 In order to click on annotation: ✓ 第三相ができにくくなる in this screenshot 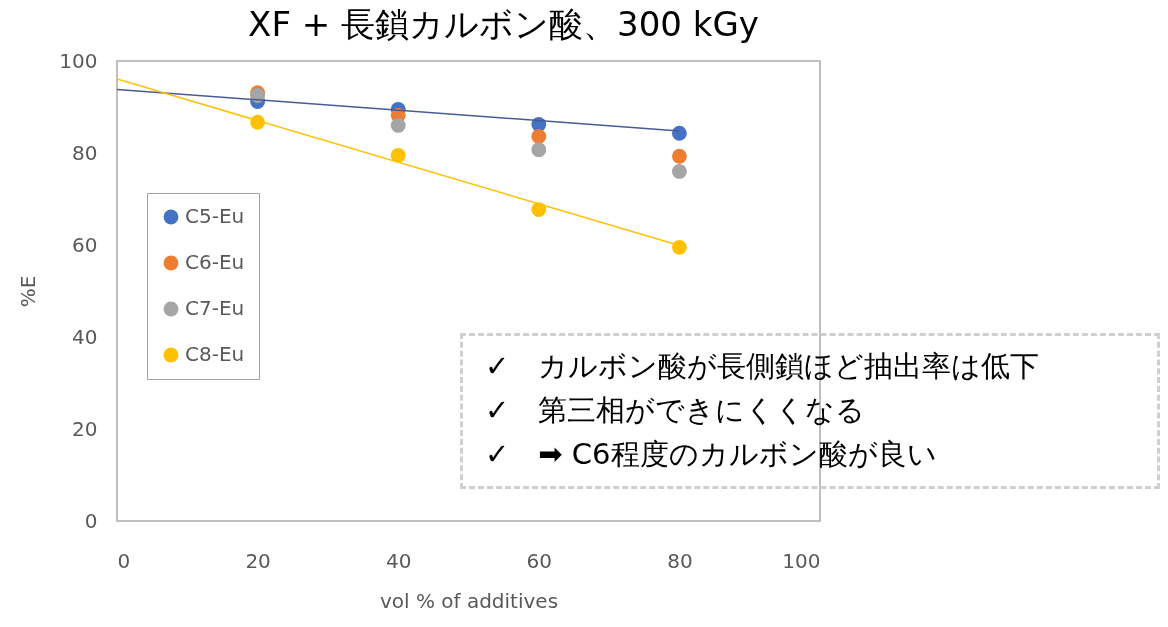, I will do `click(676, 410)`.